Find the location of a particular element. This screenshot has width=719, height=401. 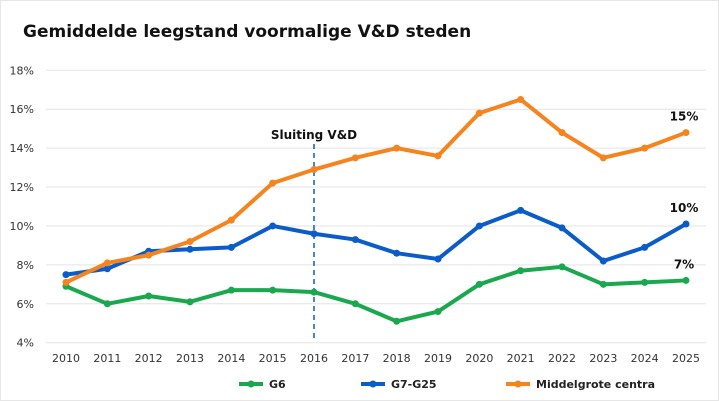

y-tick-label: 6% is located at coordinates (25, 304).